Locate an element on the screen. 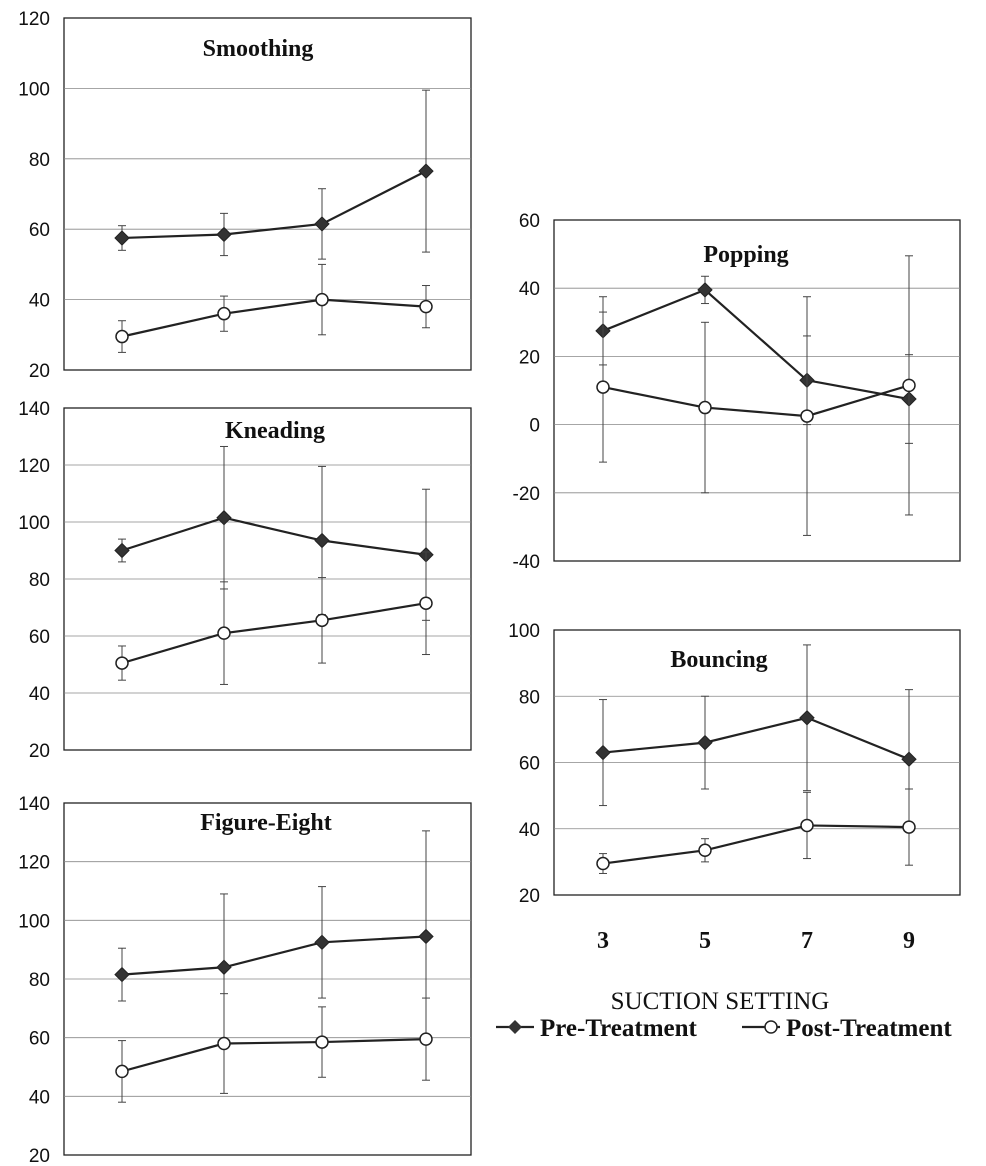  legend-item-post-treatment: Post-Treatment is located at coordinates (847, 1028).